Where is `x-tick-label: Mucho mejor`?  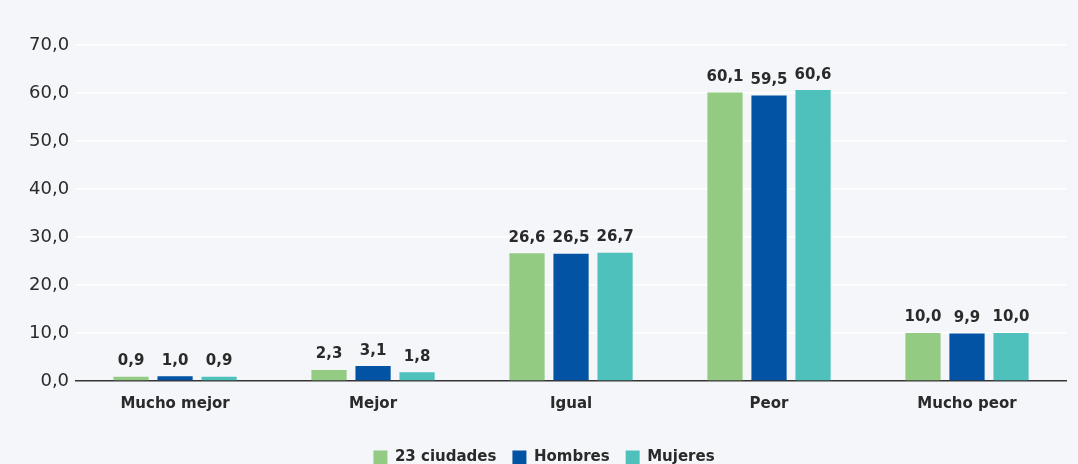 x-tick-label: Mucho mejor is located at coordinates (175, 402).